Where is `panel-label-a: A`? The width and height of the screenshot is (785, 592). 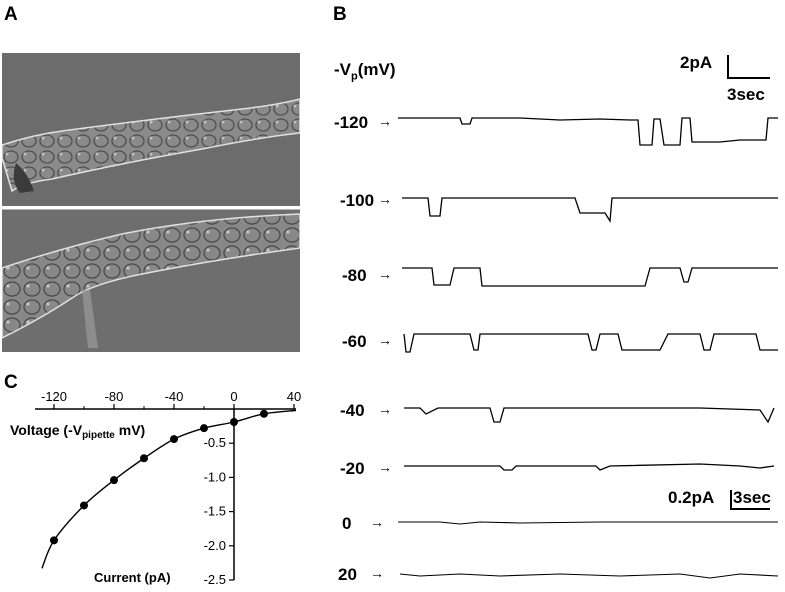
panel-label-a: A is located at coordinates (11, 14).